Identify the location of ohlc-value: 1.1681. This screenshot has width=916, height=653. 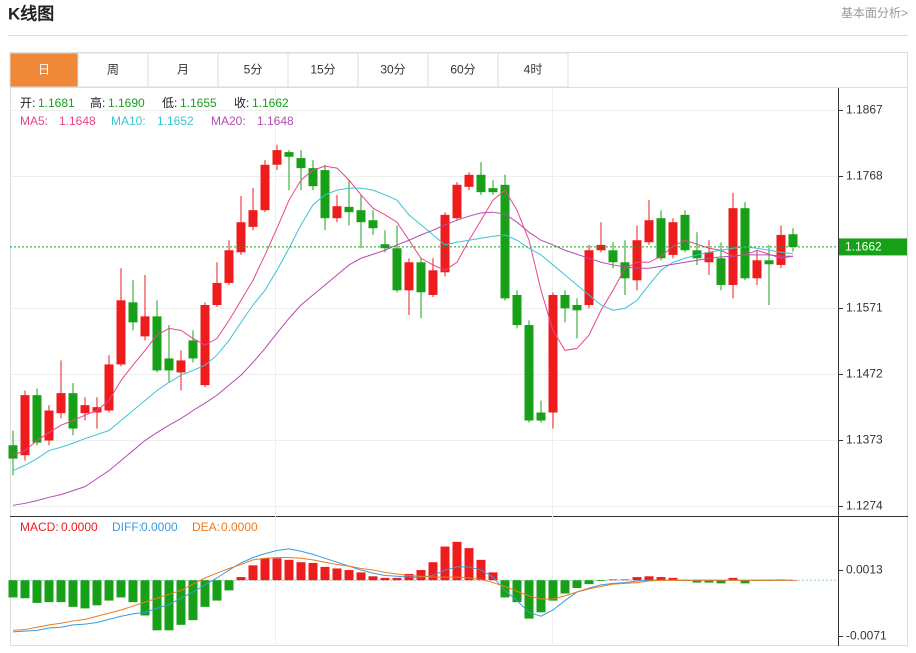
(56, 103).